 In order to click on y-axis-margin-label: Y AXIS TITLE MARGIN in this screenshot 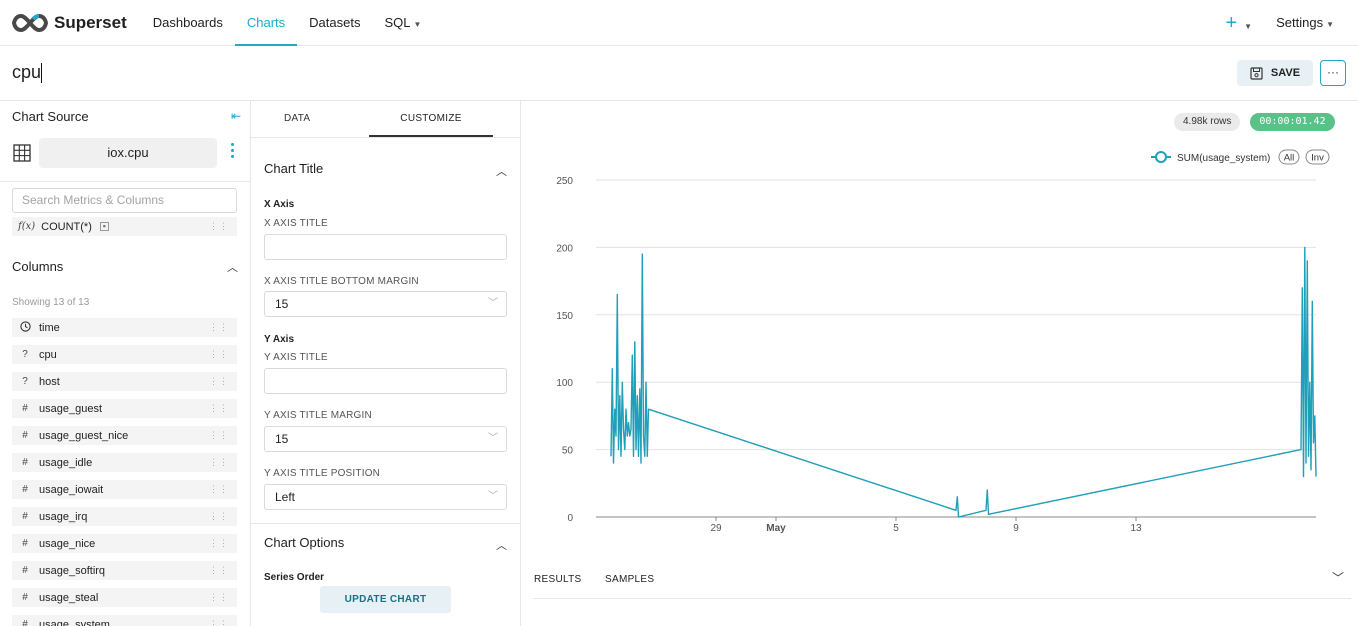, I will do `click(318, 415)`.